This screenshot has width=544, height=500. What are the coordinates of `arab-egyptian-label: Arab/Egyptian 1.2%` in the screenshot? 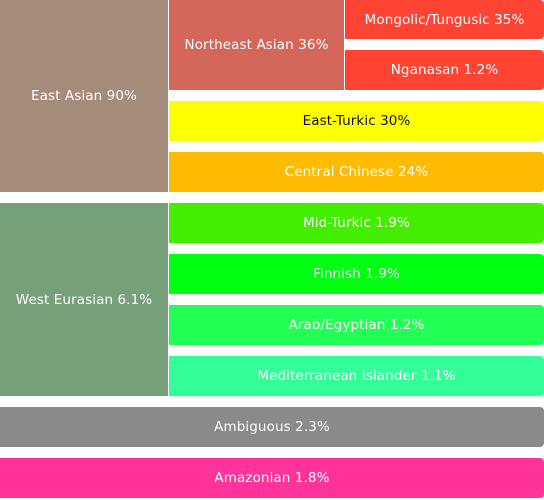 It's located at (356, 325).